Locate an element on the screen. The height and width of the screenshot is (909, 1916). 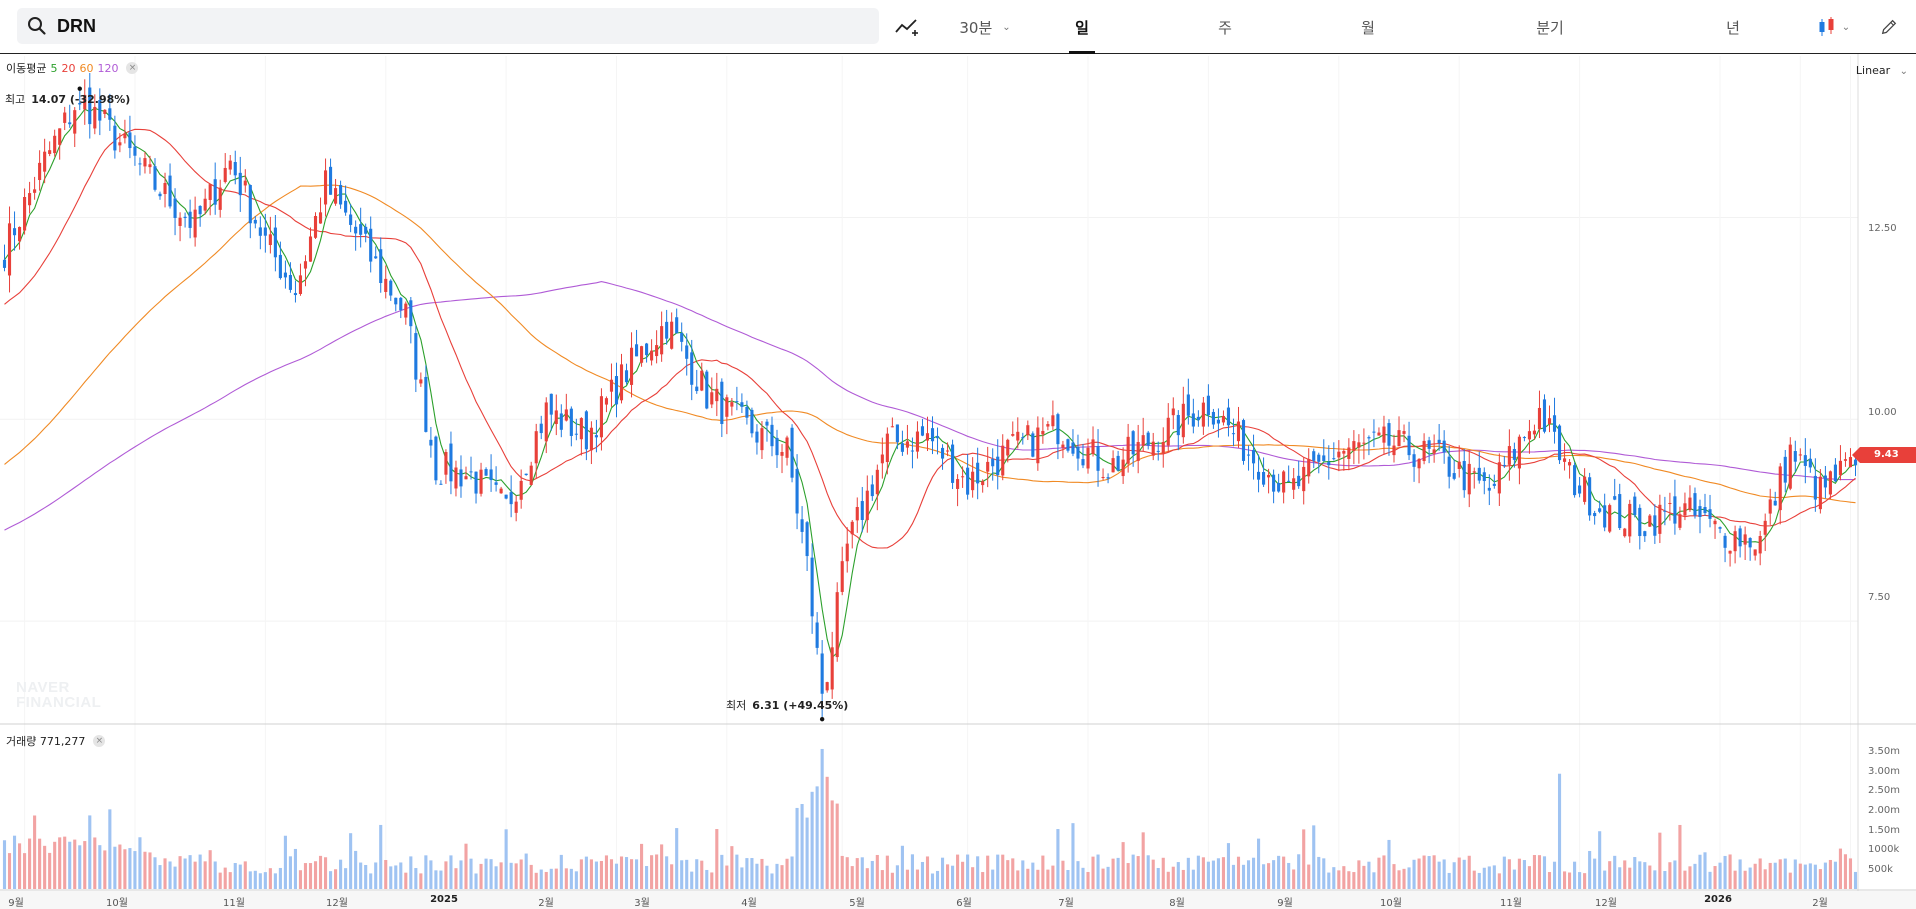
volume-legend-close-button: × is located at coordinates (99, 741).